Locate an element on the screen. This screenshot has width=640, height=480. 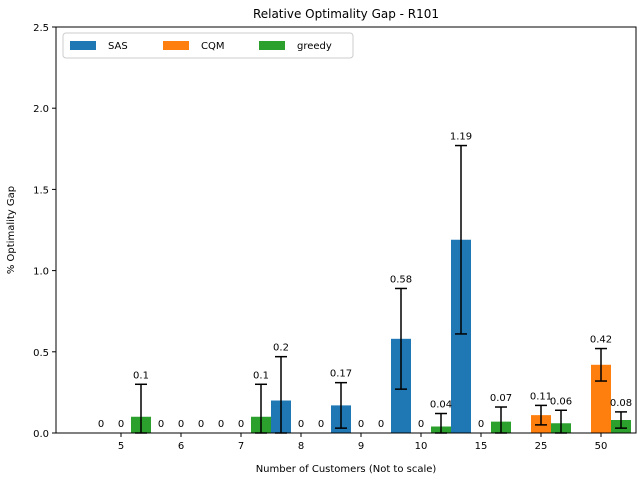
x-tick-label-50: 50 is located at coordinates (601, 446).